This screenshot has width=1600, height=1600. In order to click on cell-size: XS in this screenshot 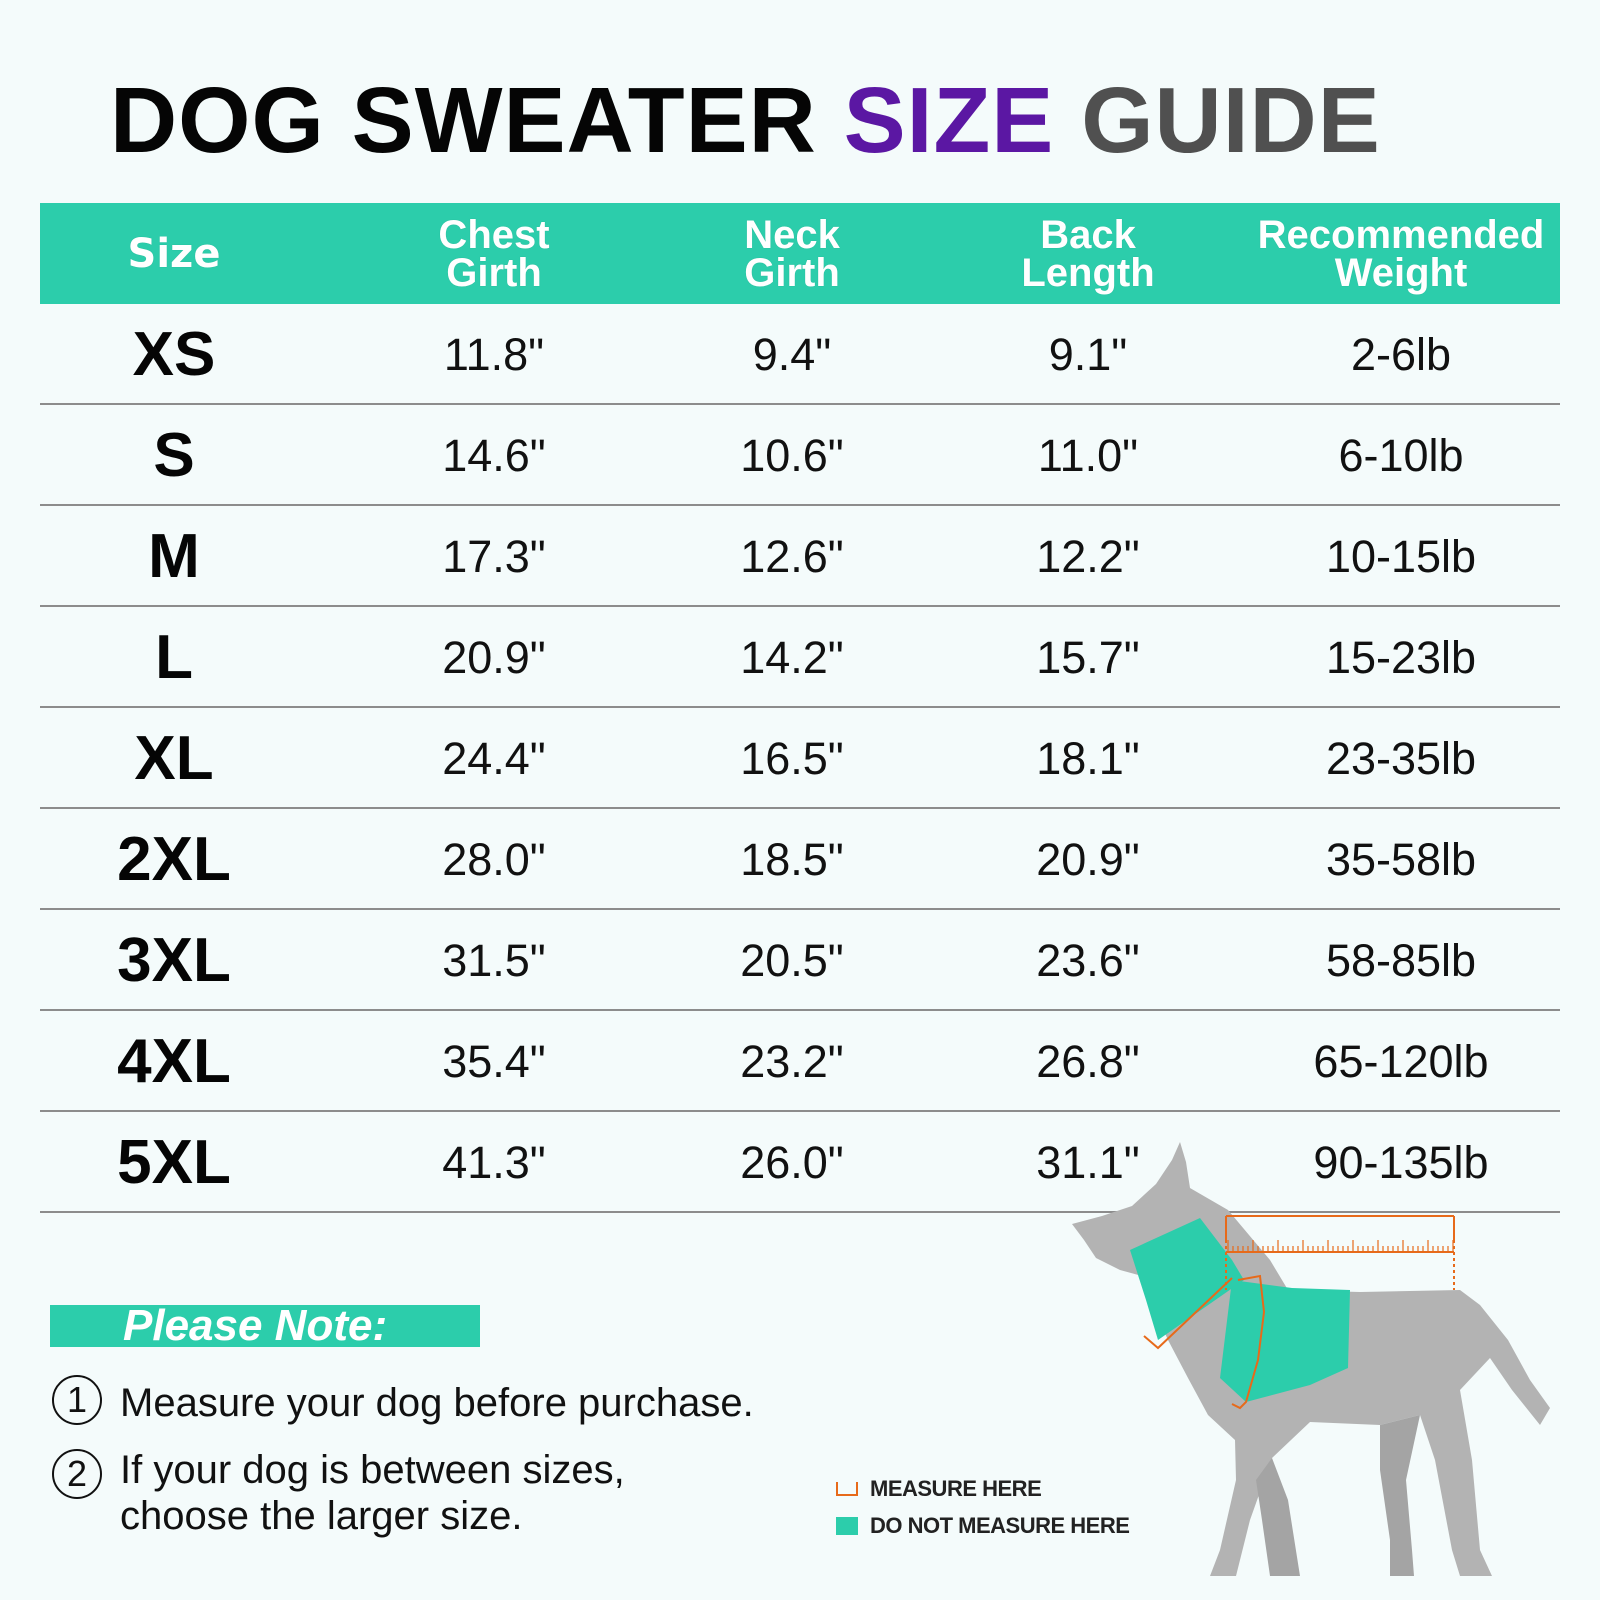, I will do `click(174, 354)`.